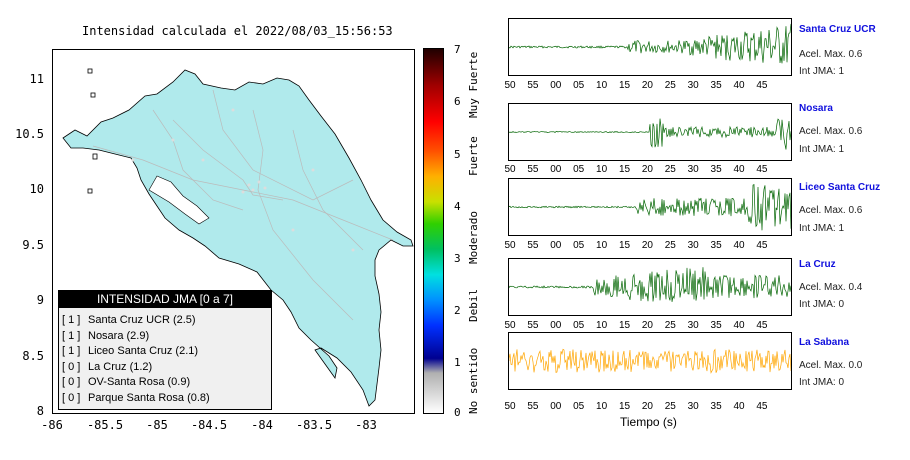 Image resolution: width=910 pixels, height=460 pixels. Describe the element at coordinates (136, 399) in the screenshot. I see `legend-item: [ 0 ] Parque Santa Rosa (0.8)` at that location.